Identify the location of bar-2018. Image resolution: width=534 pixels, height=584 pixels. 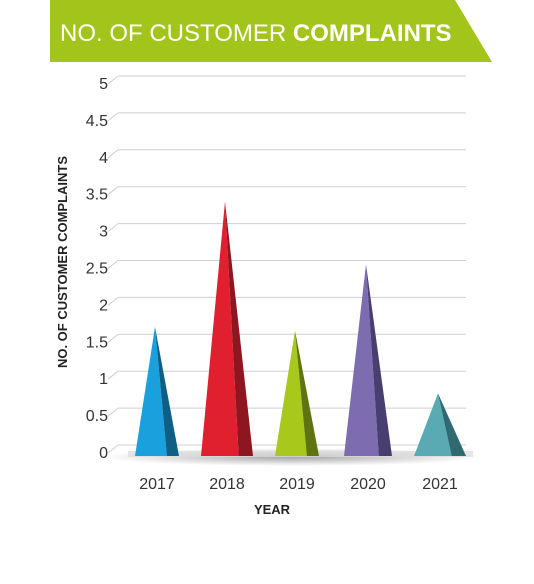
(227, 328).